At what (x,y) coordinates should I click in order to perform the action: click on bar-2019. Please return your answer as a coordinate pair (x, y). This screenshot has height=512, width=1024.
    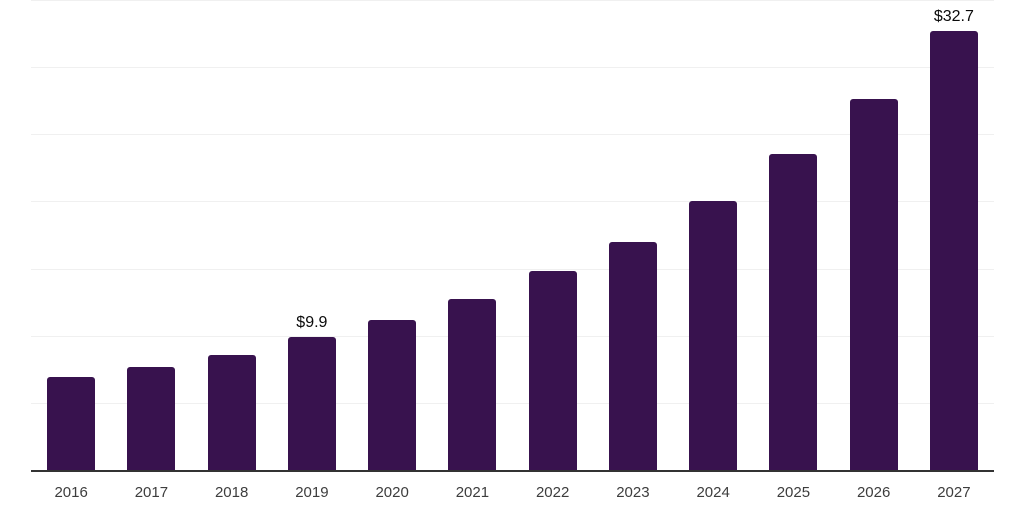
    Looking at the image, I should click on (311, 403).